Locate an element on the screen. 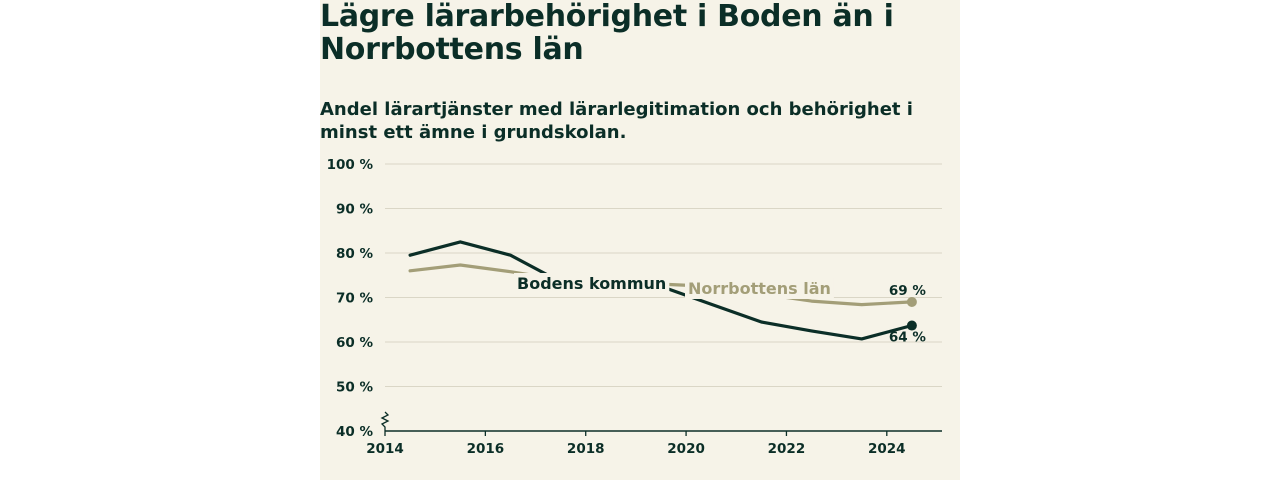 The height and width of the screenshot is (480, 1280). series-endpoint-norrbotten is located at coordinates (911, 301).